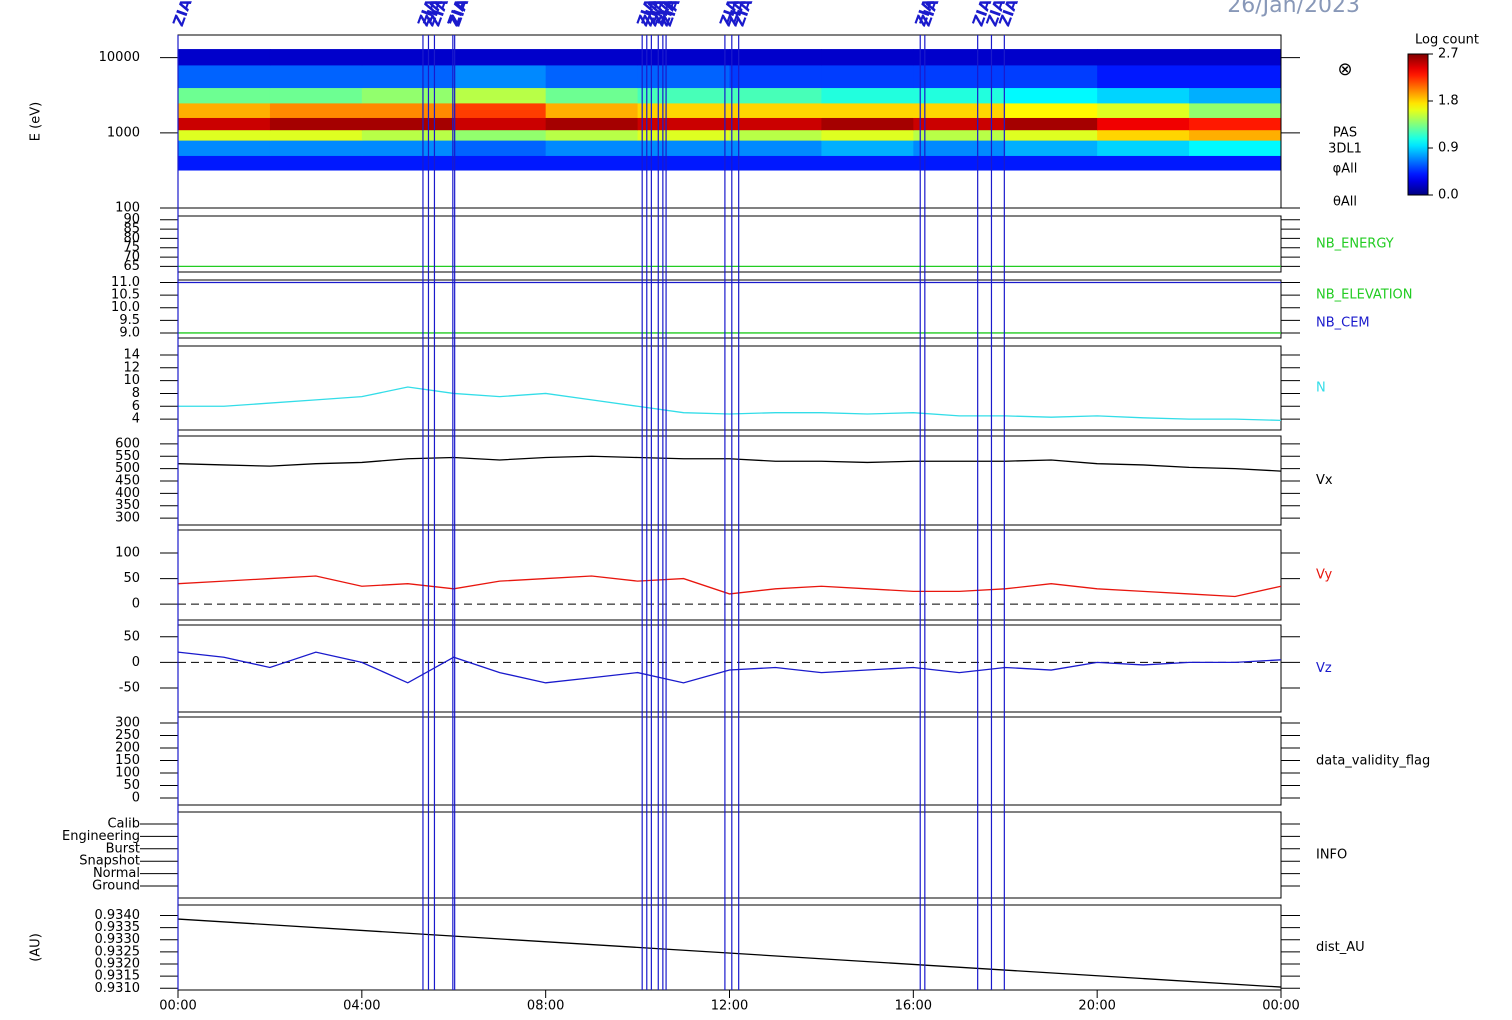  What do you see at coordinates (136, 406) in the screenshot?
I see `y-tick-label: 6` at bounding box center [136, 406].